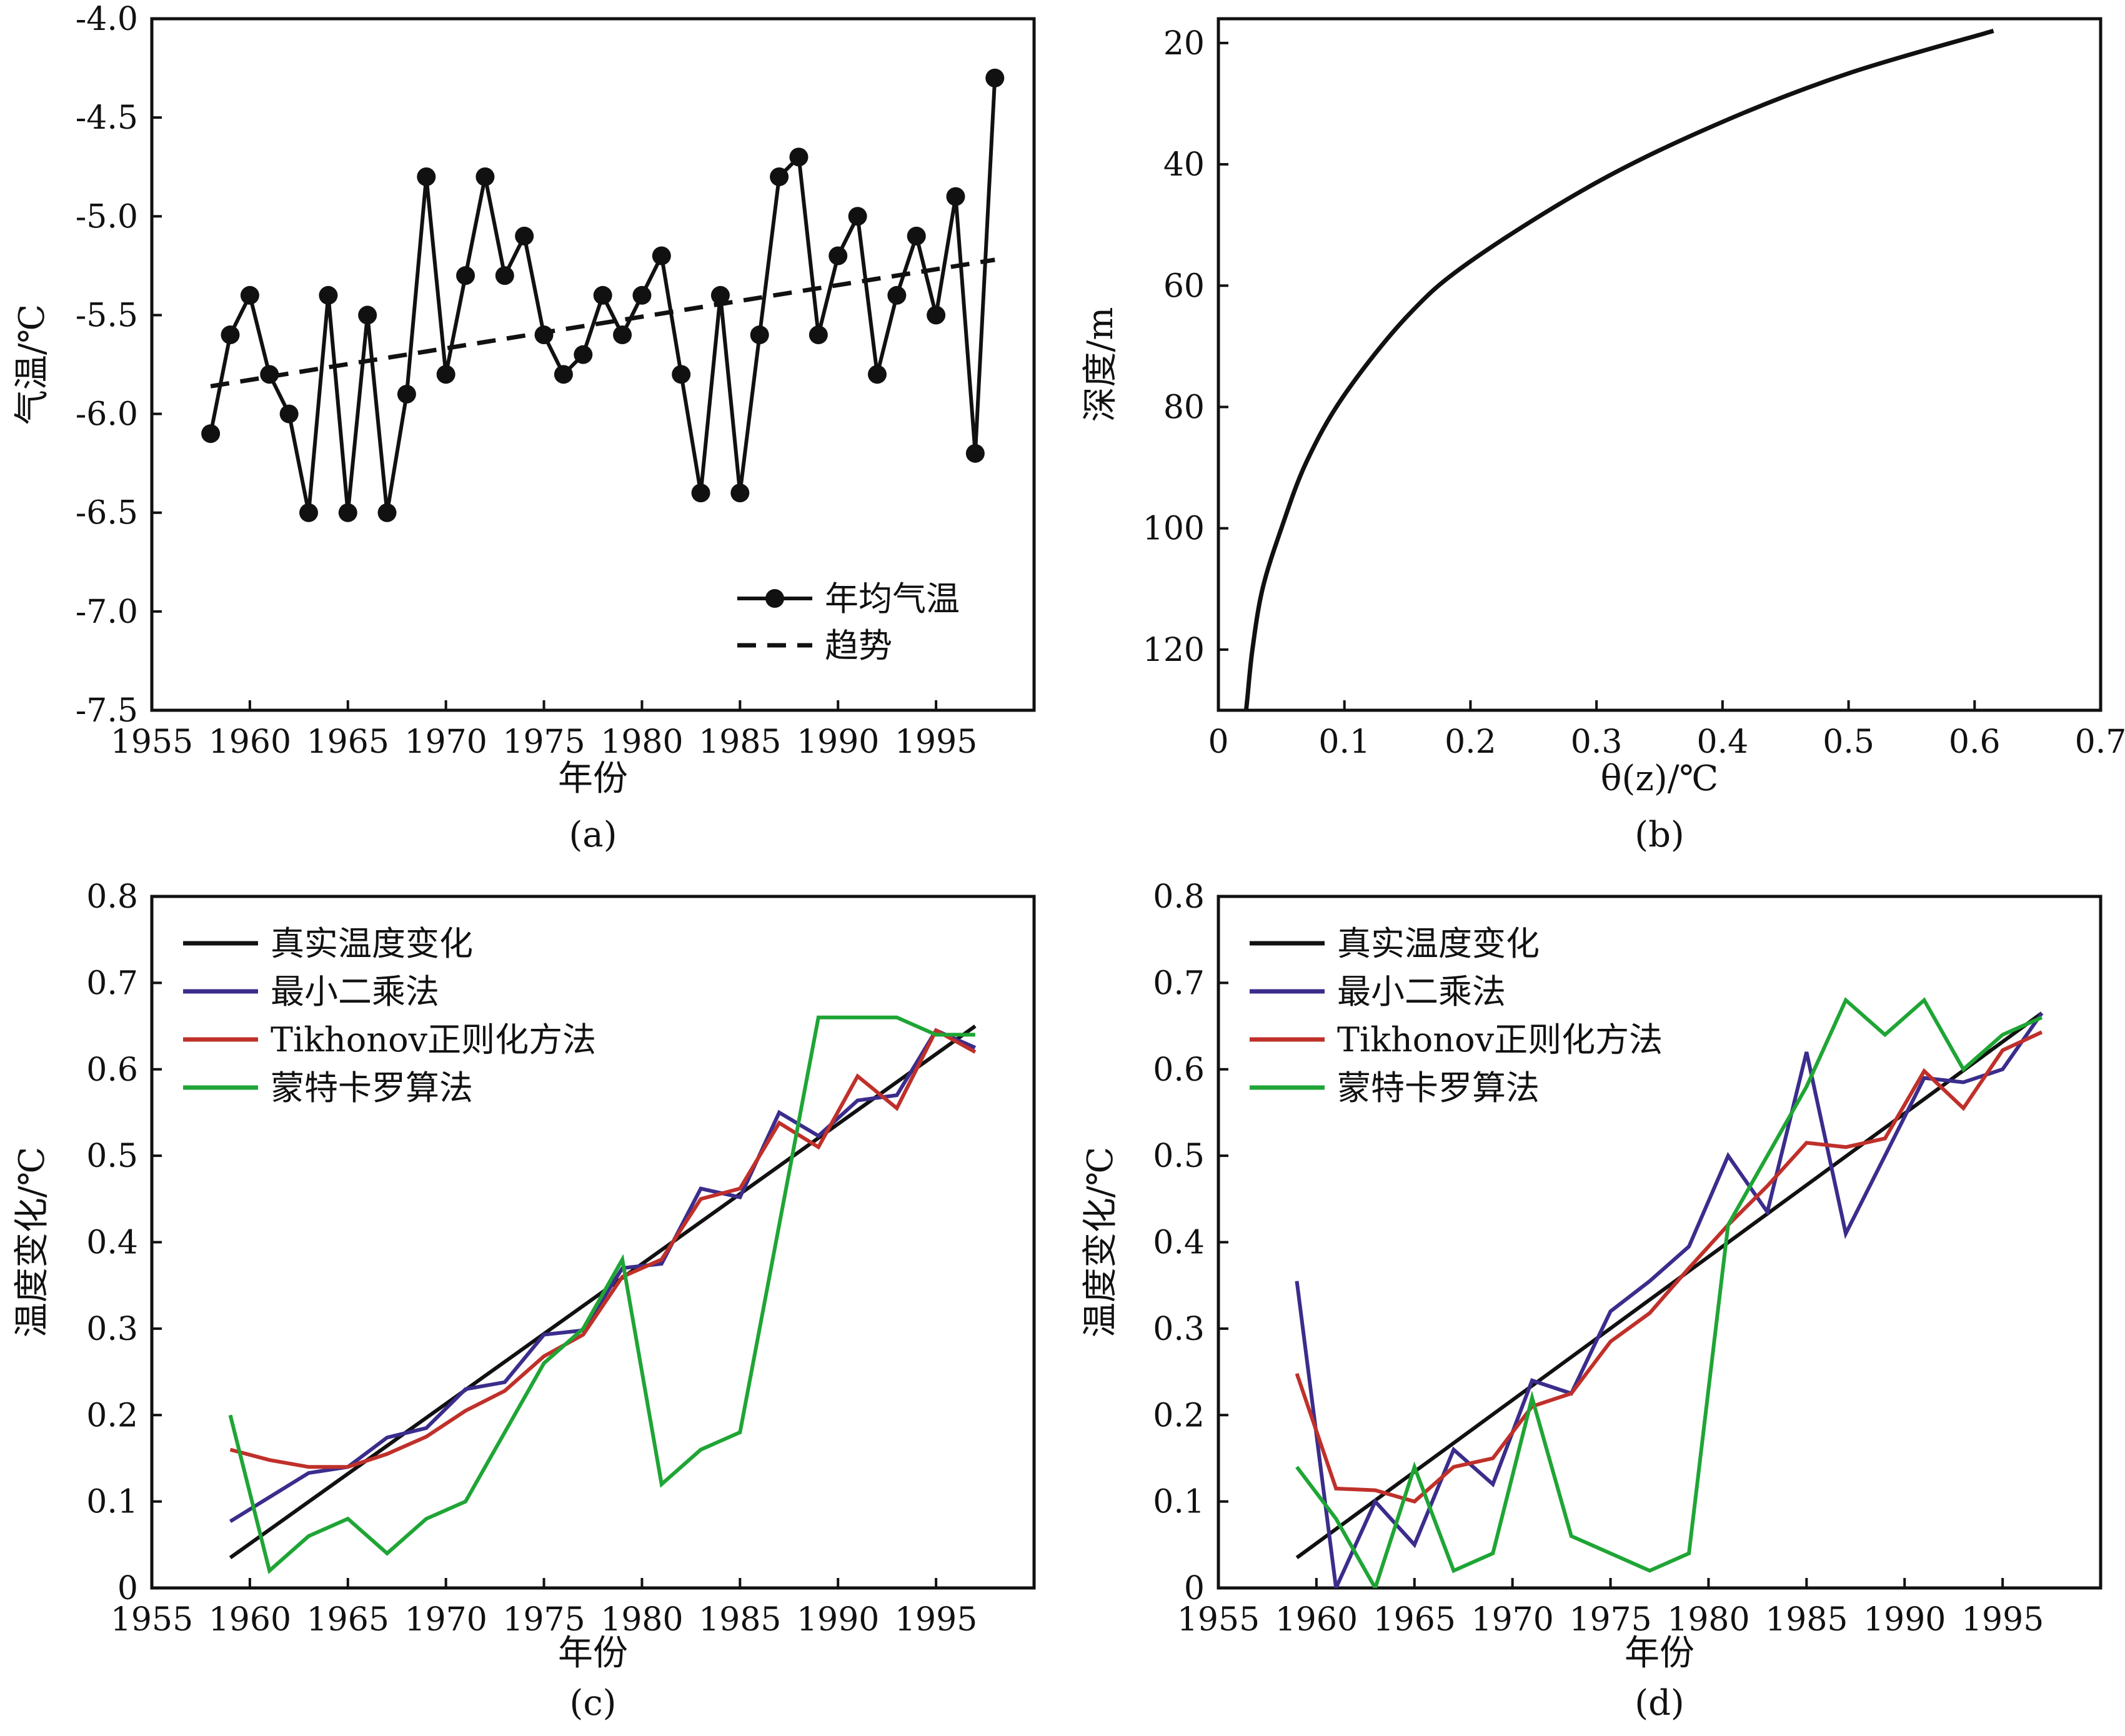 The height and width of the screenshot is (1736, 2125). What do you see at coordinates (593, 778) in the screenshot?
I see `panel-a-x-axis-label: 年份` at bounding box center [593, 778].